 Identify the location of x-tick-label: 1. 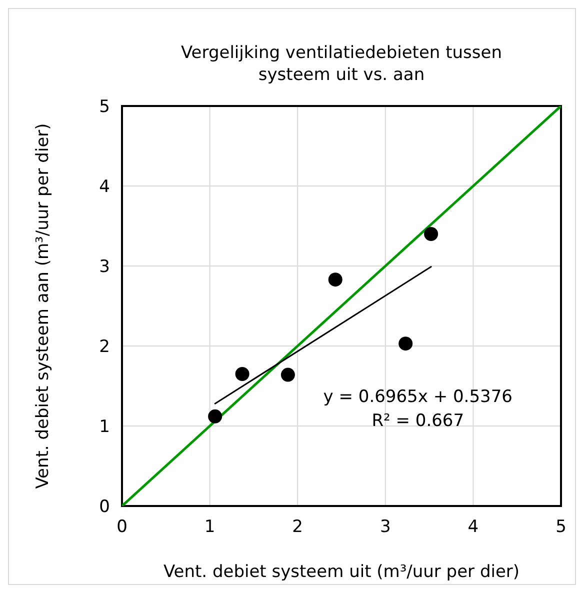
(210, 527).